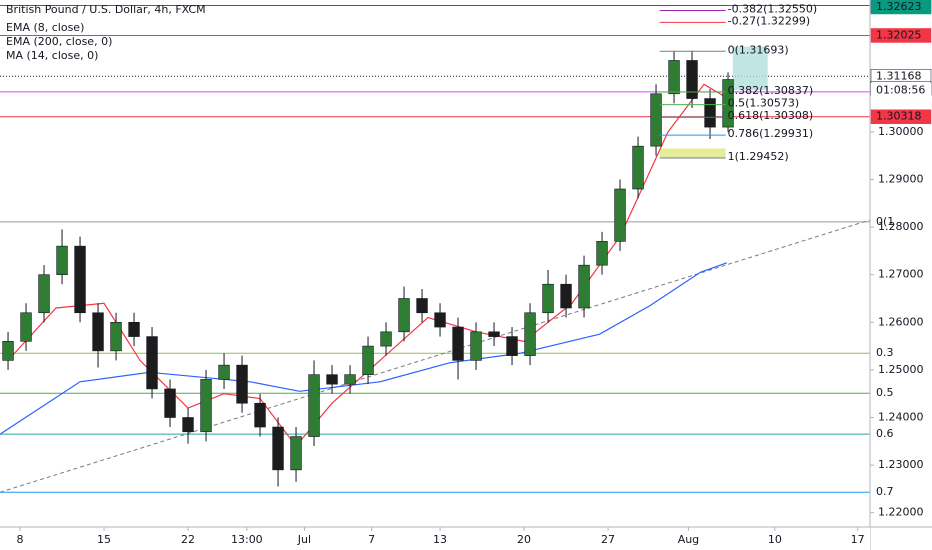 Image resolution: width=932 pixels, height=550 pixels. What do you see at coordinates (773, 8) in the screenshot?
I see `fib-label: -0.382(1.32550)` at bounding box center [773, 8].